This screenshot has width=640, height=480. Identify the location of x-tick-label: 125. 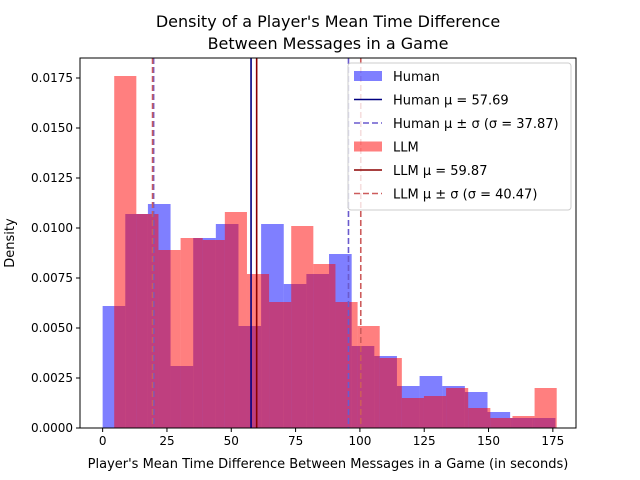
(424, 441).